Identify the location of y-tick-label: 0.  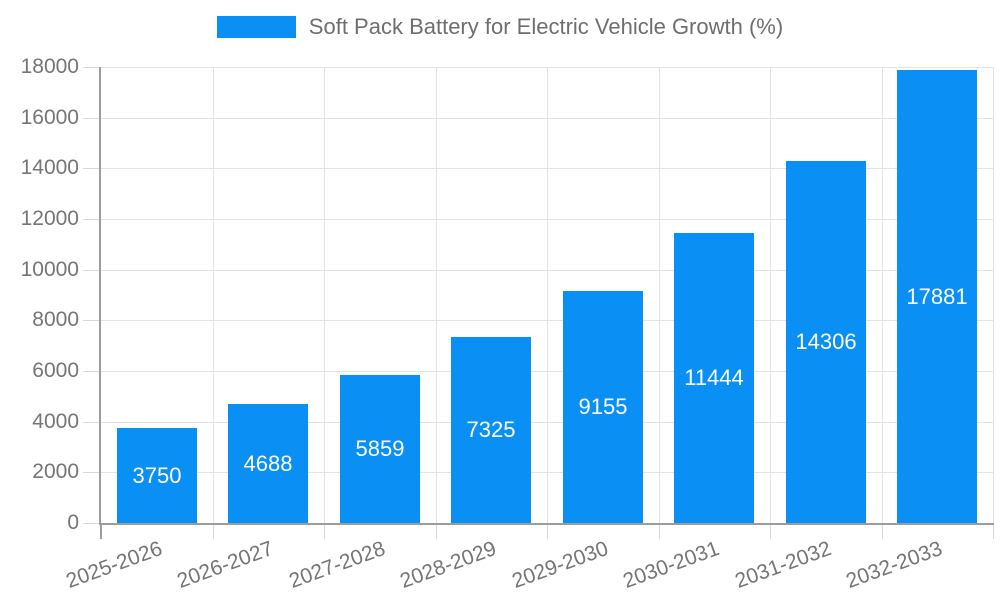
(73, 522).